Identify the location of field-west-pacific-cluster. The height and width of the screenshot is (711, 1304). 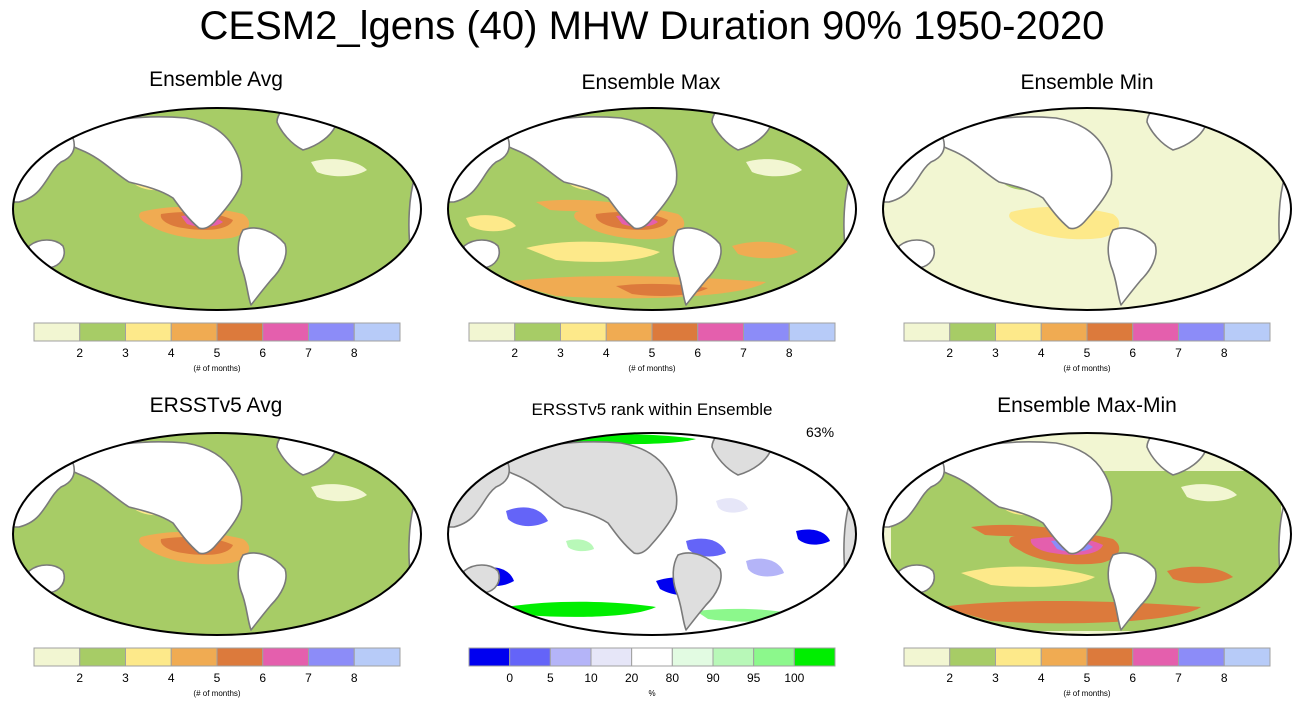
(527, 517).